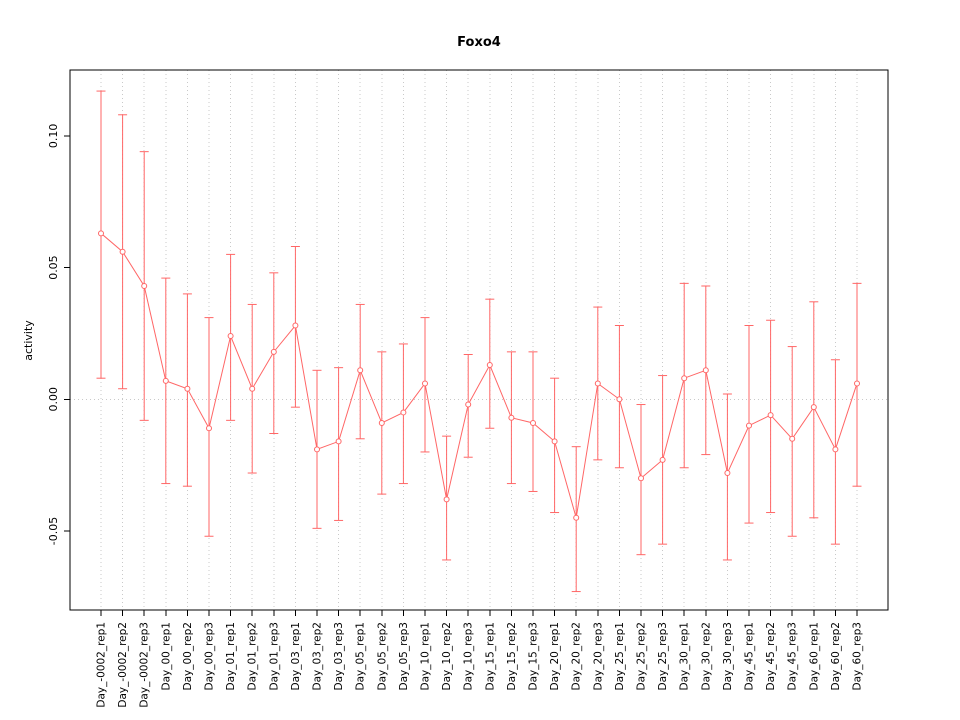 The width and height of the screenshot is (960, 720). What do you see at coordinates (706, 656) in the screenshot?
I see `x-tick-label: Day_30_rep2` at bounding box center [706, 656].